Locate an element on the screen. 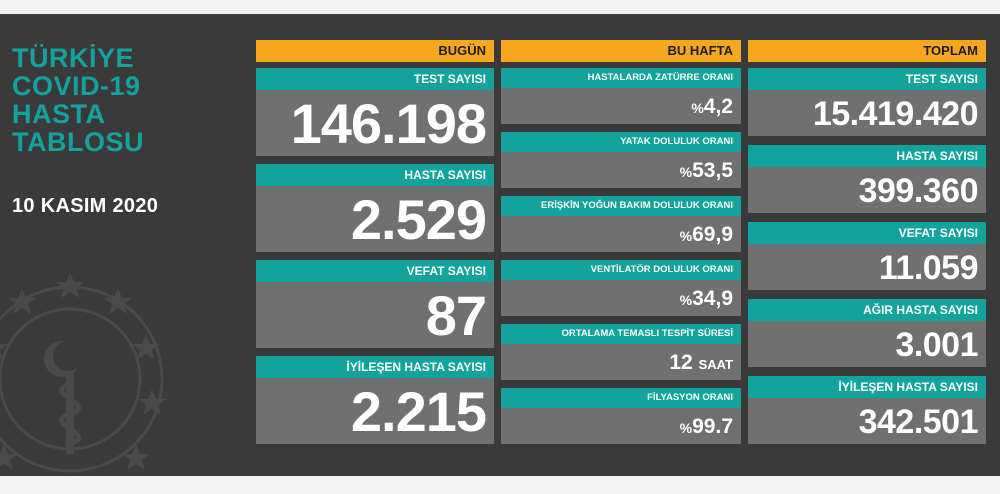  stat-value: 146.198 is located at coordinates (375, 123).